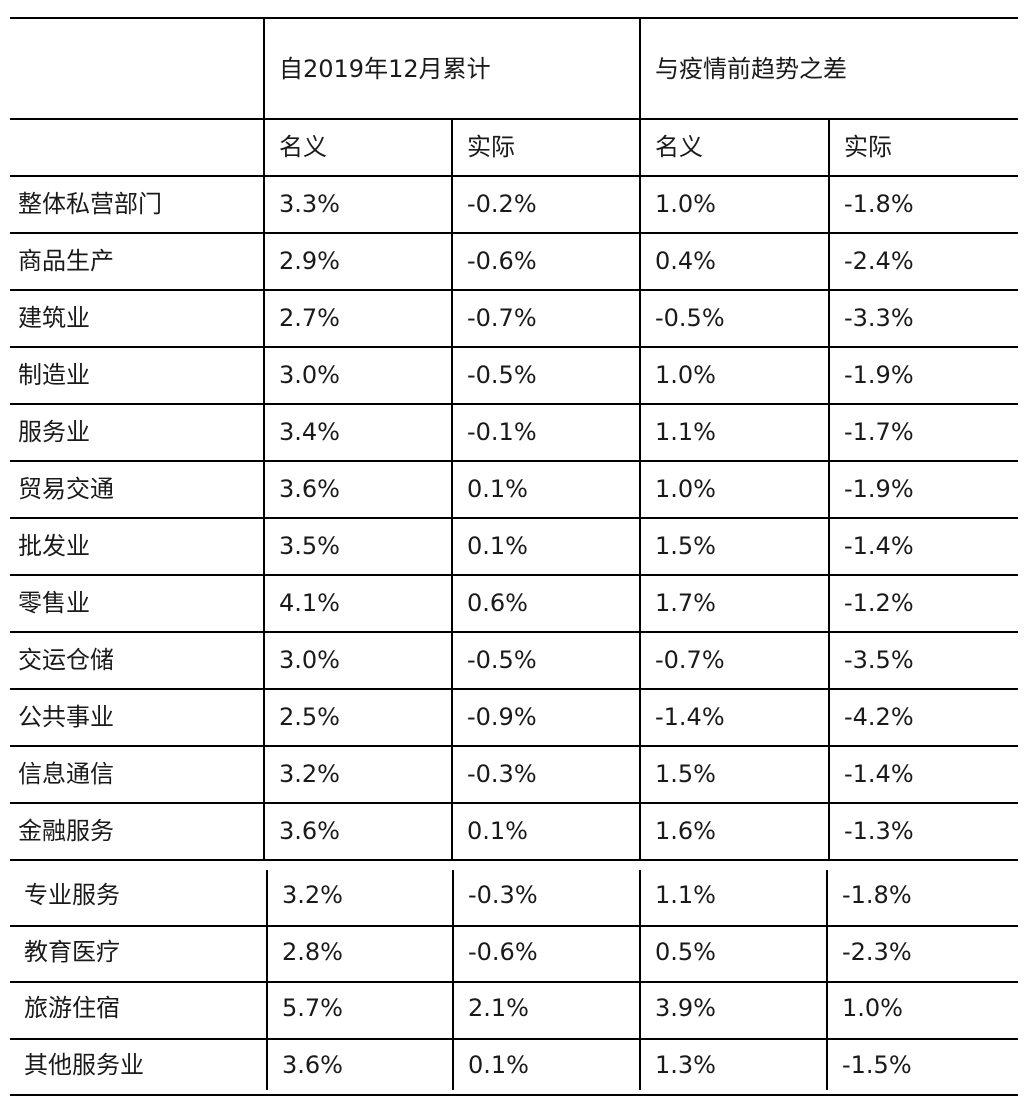 Image resolution: width=1032 pixels, height=1113 pixels. Describe the element at coordinates (309, 432) in the screenshot. I see `value-cell: 3.4%` at that location.